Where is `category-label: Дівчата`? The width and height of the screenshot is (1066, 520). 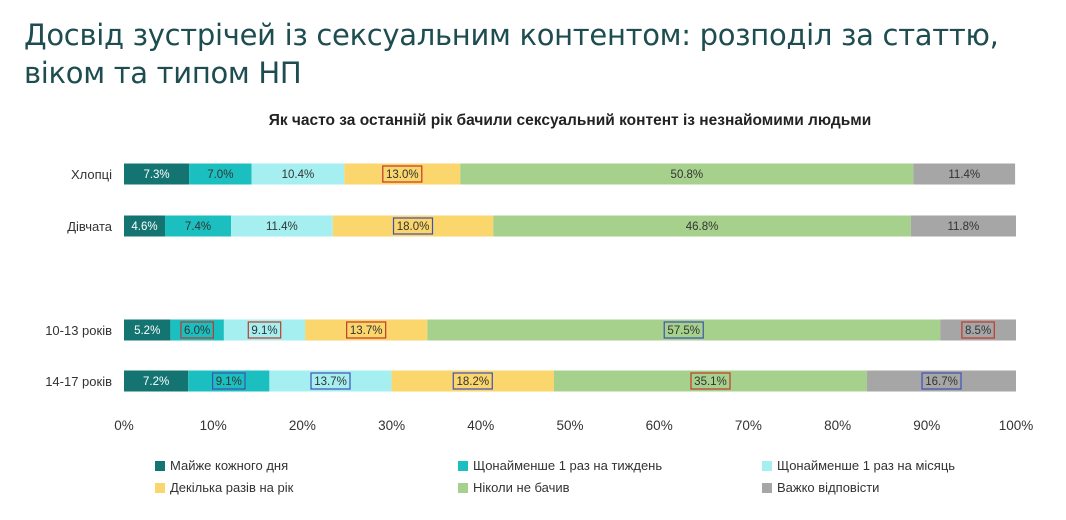 category-label: Дівчата is located at coordinates (90, 226).